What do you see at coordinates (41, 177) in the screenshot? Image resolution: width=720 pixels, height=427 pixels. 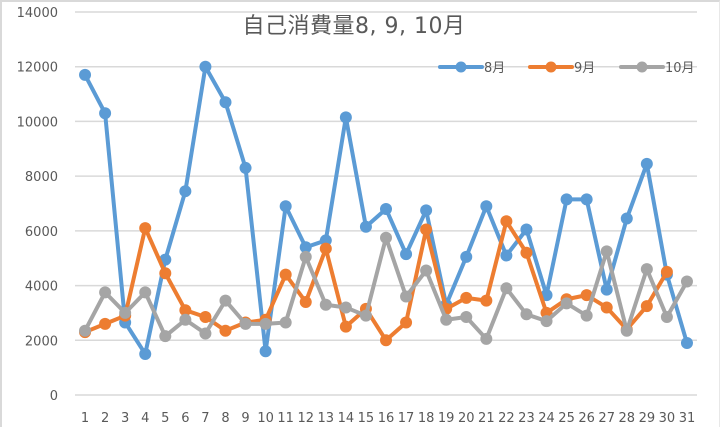 I see `y-tick-label: 8000` at bounding box center [41, 177].